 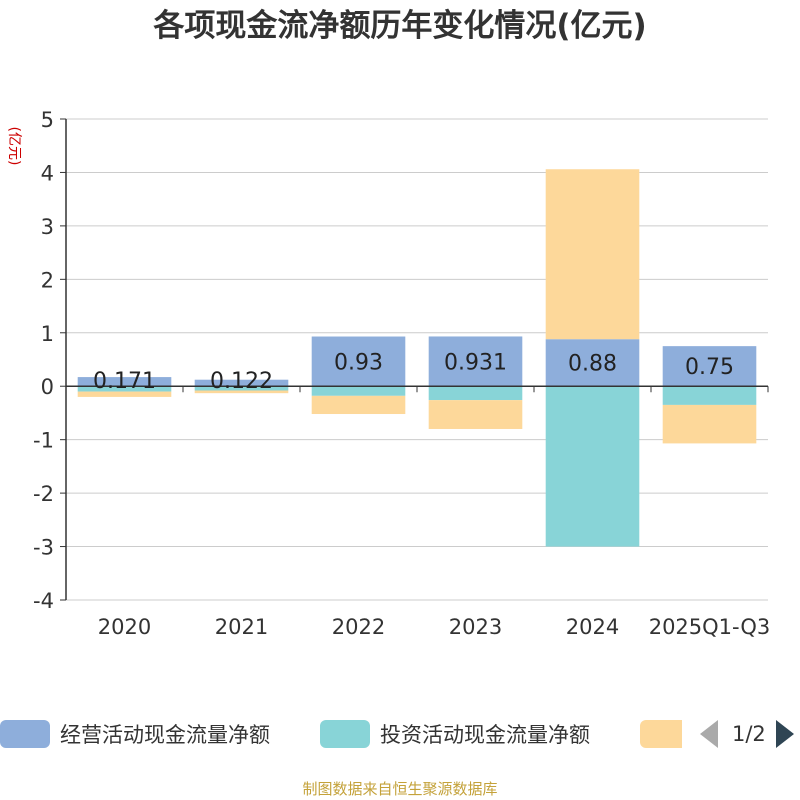 What do you see at coordinates (345, 734) in the screenshot?
I see `legend-swatch-investing` at bounding box center [345, 734].